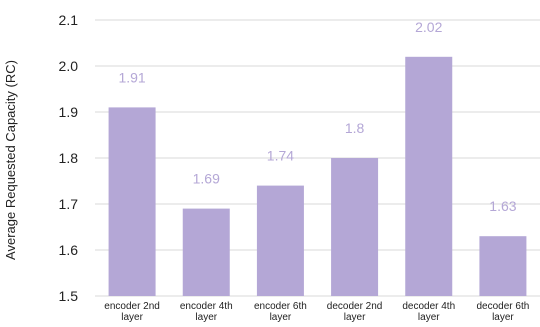 This screenshot has height=327, width=540. What do you see at coordinates (69, 66) in the screenshot?
I see `y-tick-label: 2.0` at bounding box center [69, 66].